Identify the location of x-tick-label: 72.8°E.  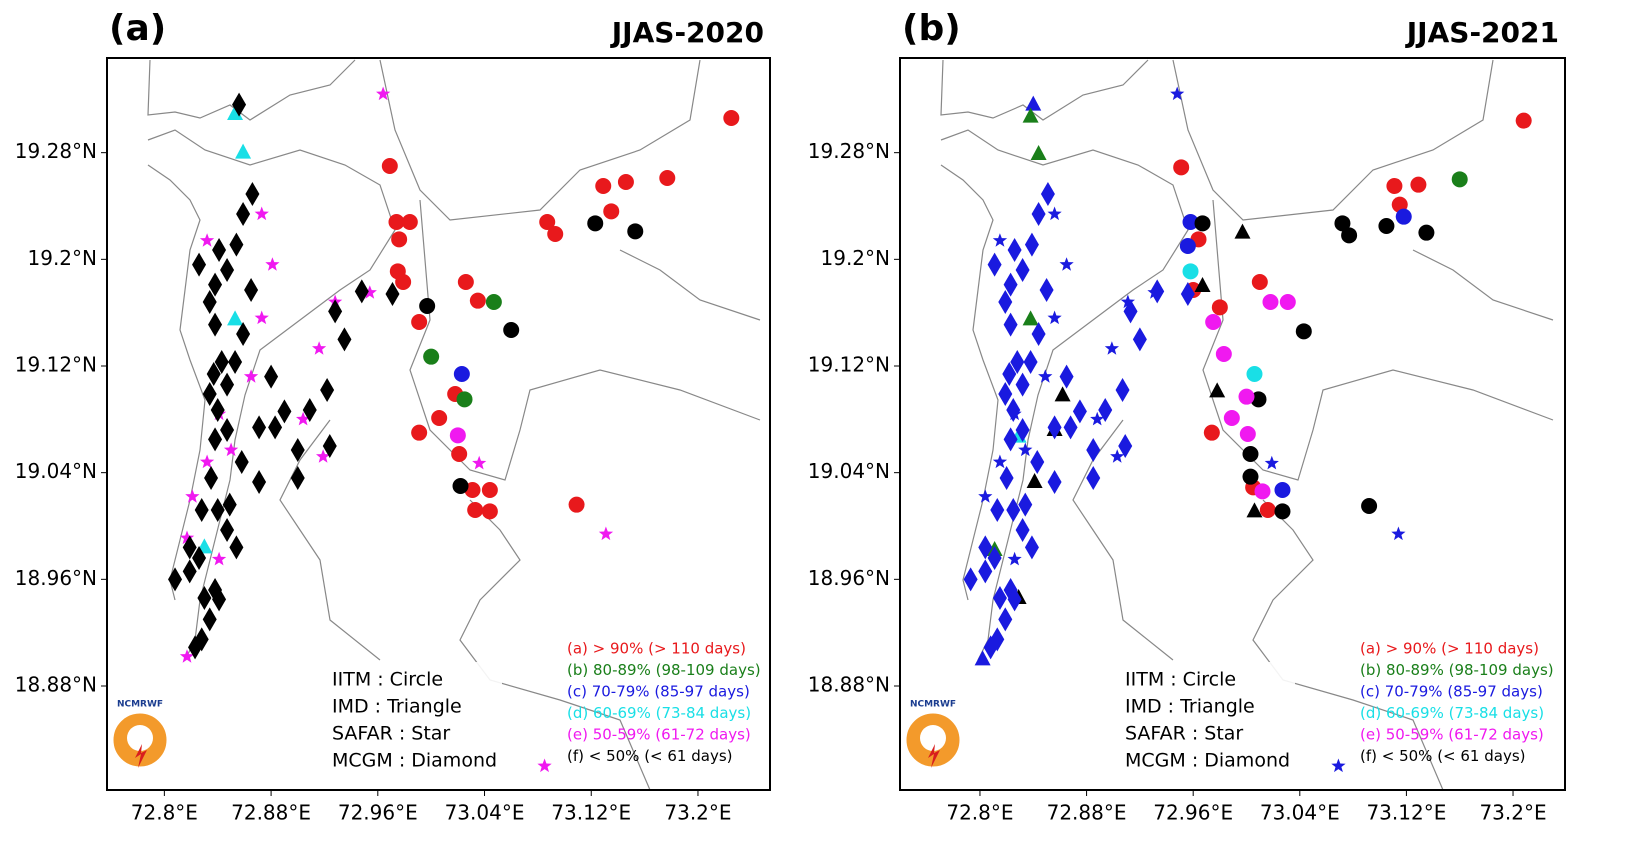
(164, 813).